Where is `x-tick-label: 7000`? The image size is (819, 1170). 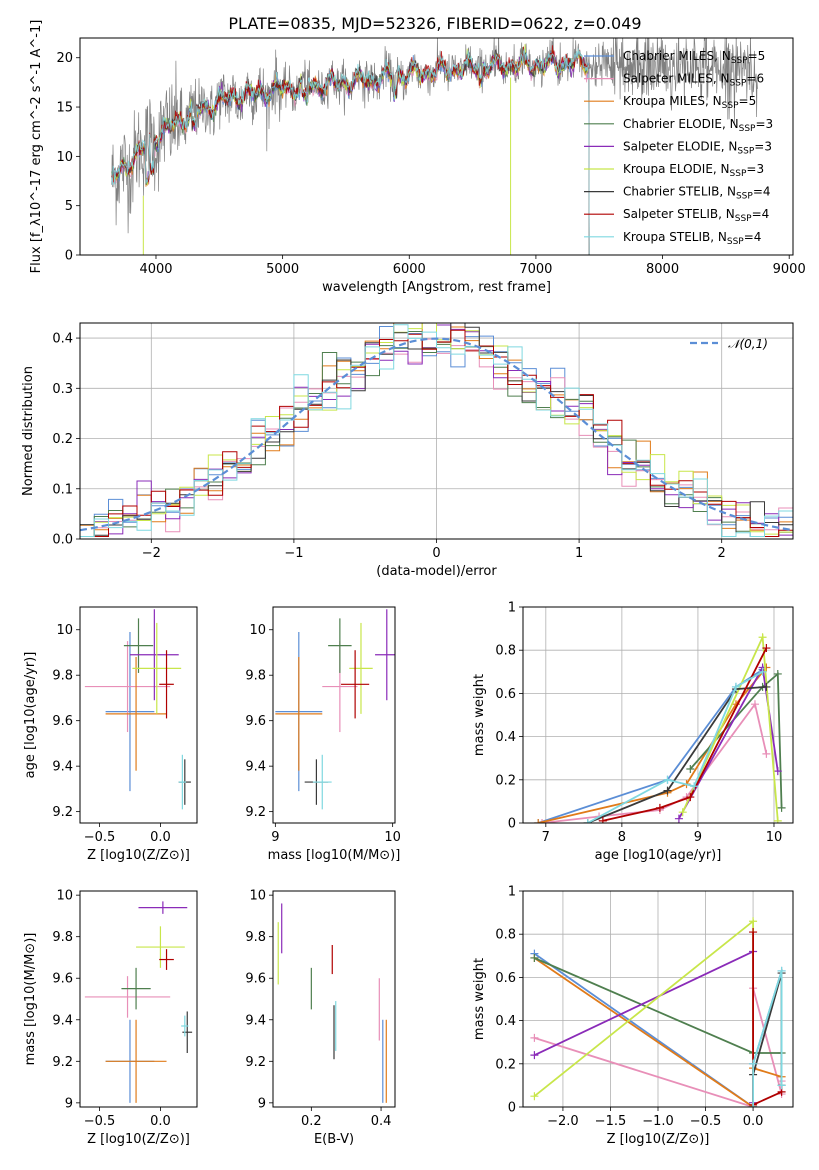 x-tick-label: 7000 is located at coordinates (535, 269).